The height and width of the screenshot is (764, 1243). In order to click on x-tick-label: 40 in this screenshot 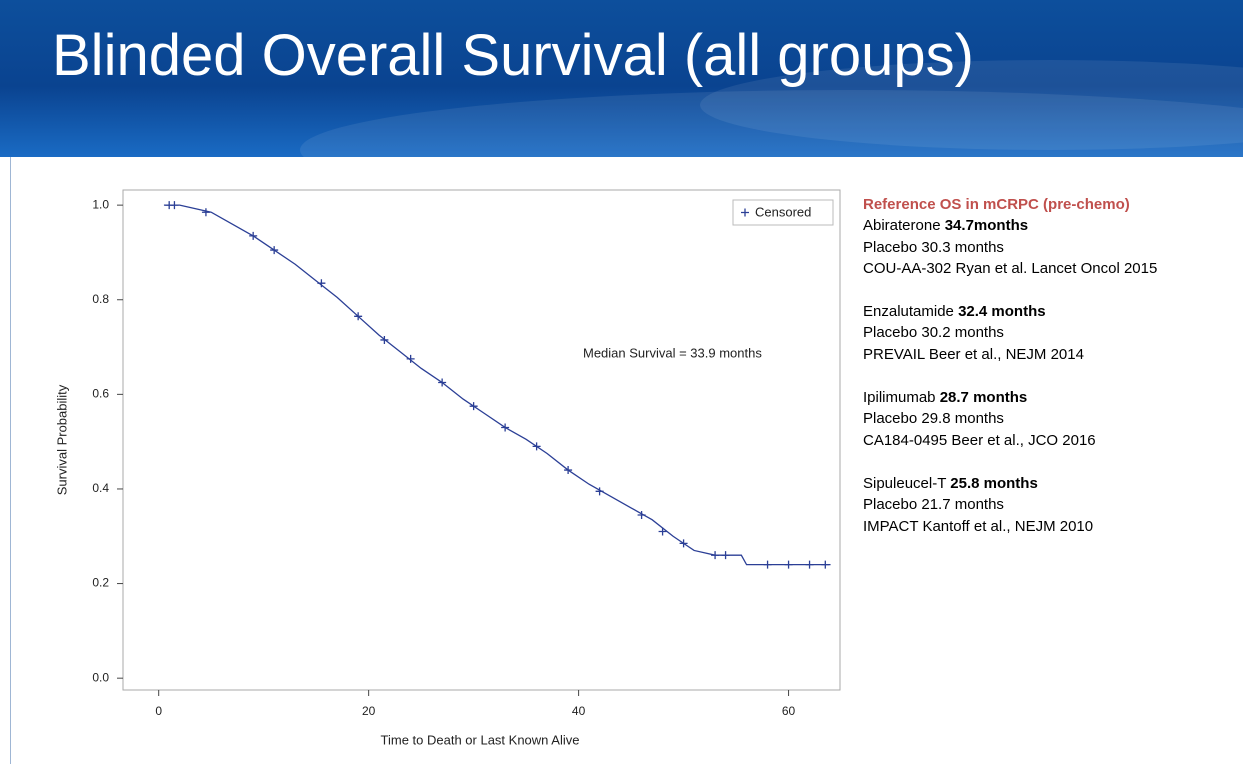, I will do `click(579, 711)`.